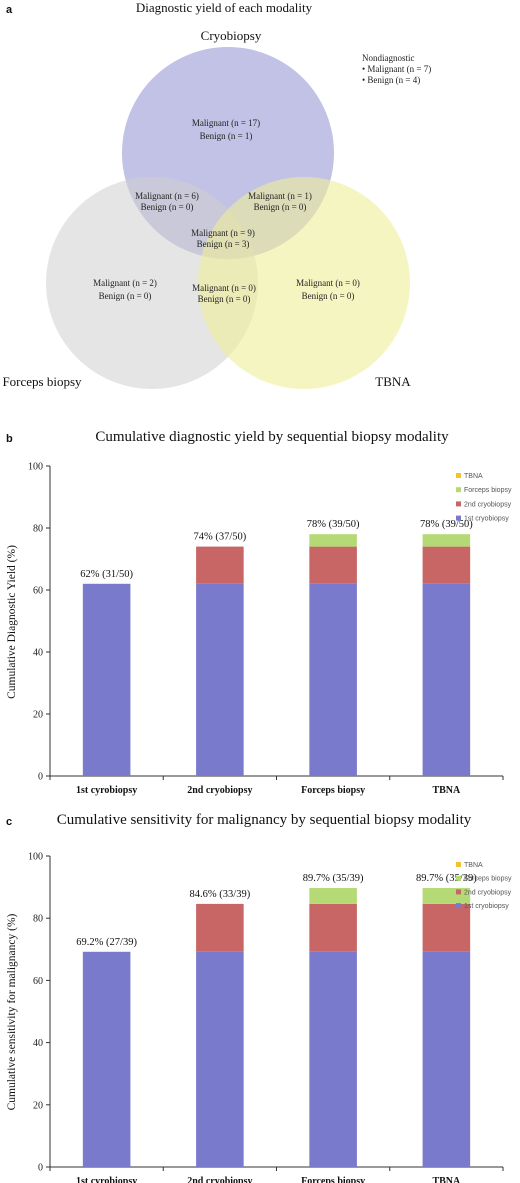  Describe the element at coordinates (224, 7) in the screenshot. I see `venn-title: Diagnostic yield of each modality` at that location.